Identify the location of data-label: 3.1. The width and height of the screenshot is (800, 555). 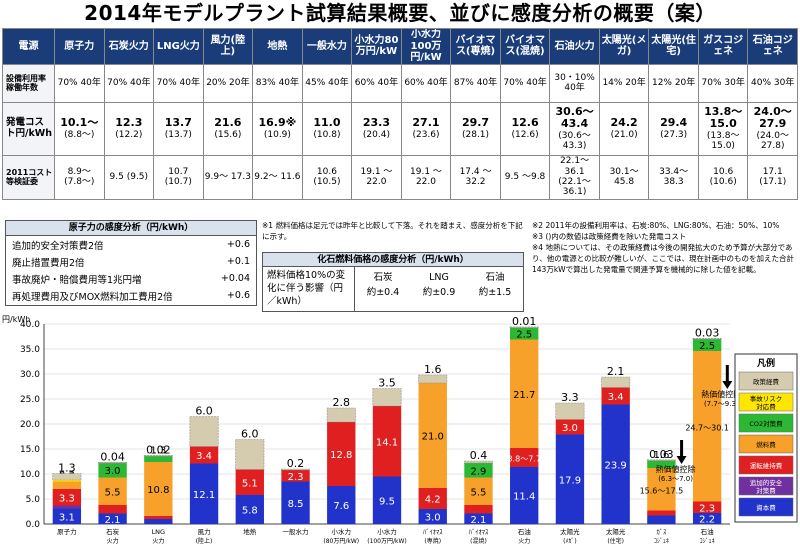
(67, 517).